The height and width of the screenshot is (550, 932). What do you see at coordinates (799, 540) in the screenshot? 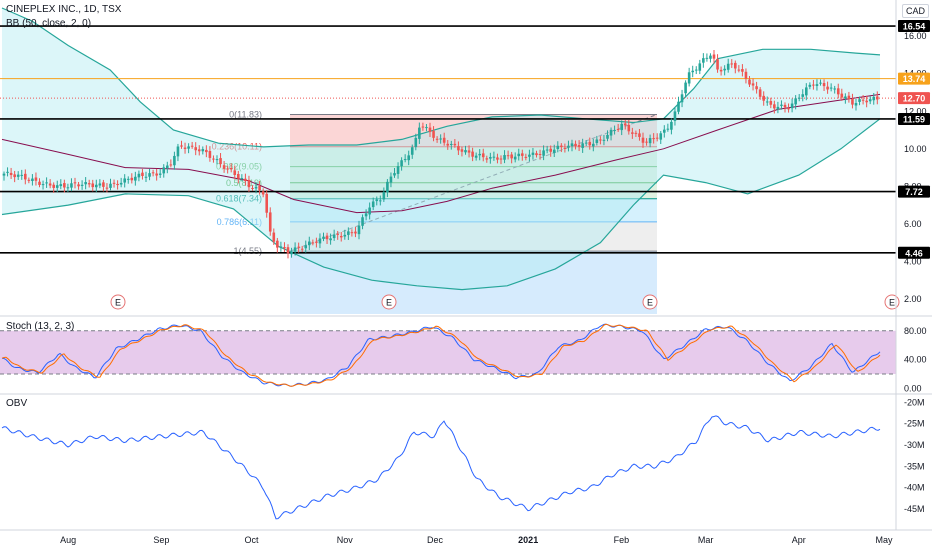
I see `time-tick-label: Apr` at bounding box center [799, 540].